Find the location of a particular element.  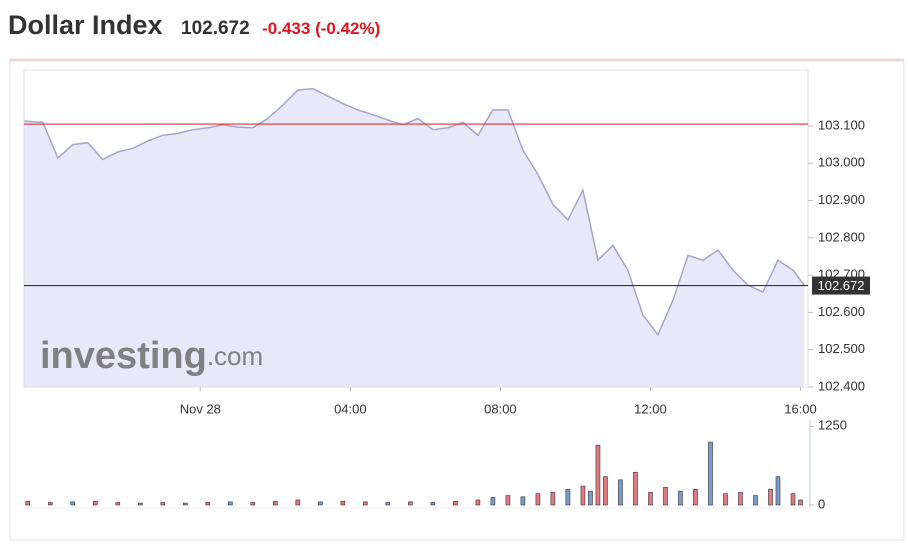

price-tag-label: 102.672 is located at coordinates (841, 285).